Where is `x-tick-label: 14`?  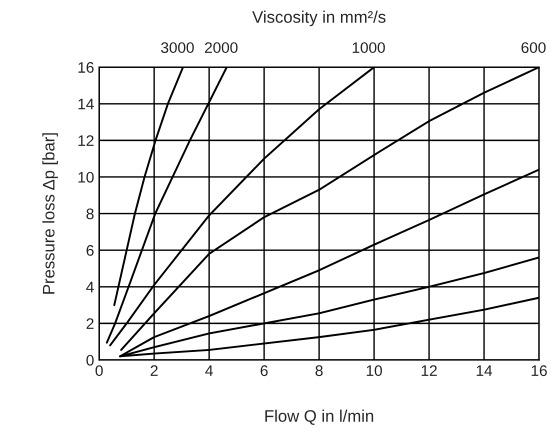
x-tick-label: 14 is located at coordinates (484, 370).